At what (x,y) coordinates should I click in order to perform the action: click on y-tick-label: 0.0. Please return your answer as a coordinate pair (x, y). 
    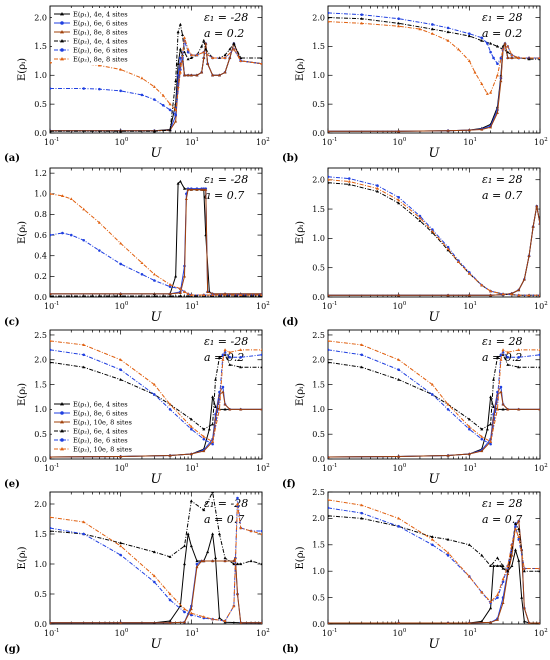
    Looking at the image, I should click on (40, 297).